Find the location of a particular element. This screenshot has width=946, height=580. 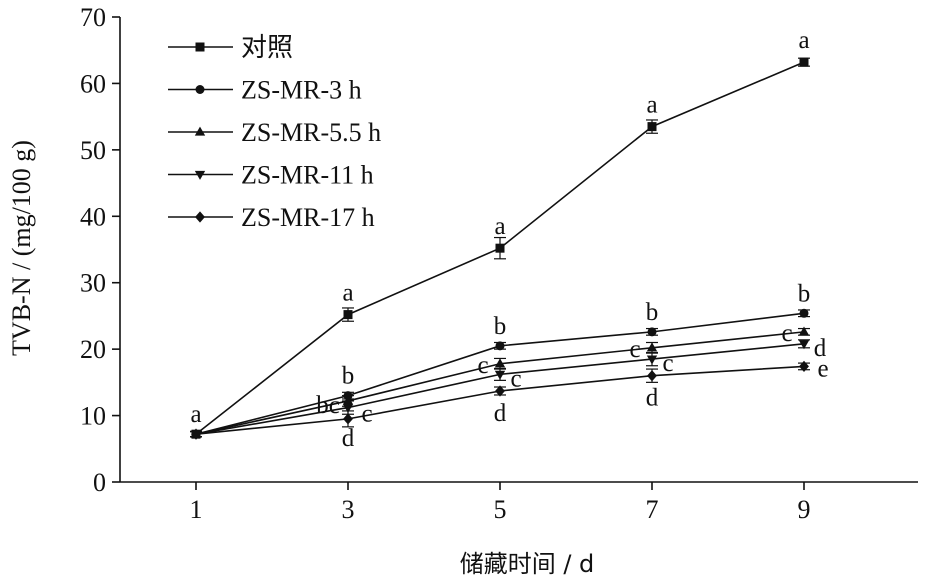

x-tick-label: 1 is located at coordinates (196, 509).